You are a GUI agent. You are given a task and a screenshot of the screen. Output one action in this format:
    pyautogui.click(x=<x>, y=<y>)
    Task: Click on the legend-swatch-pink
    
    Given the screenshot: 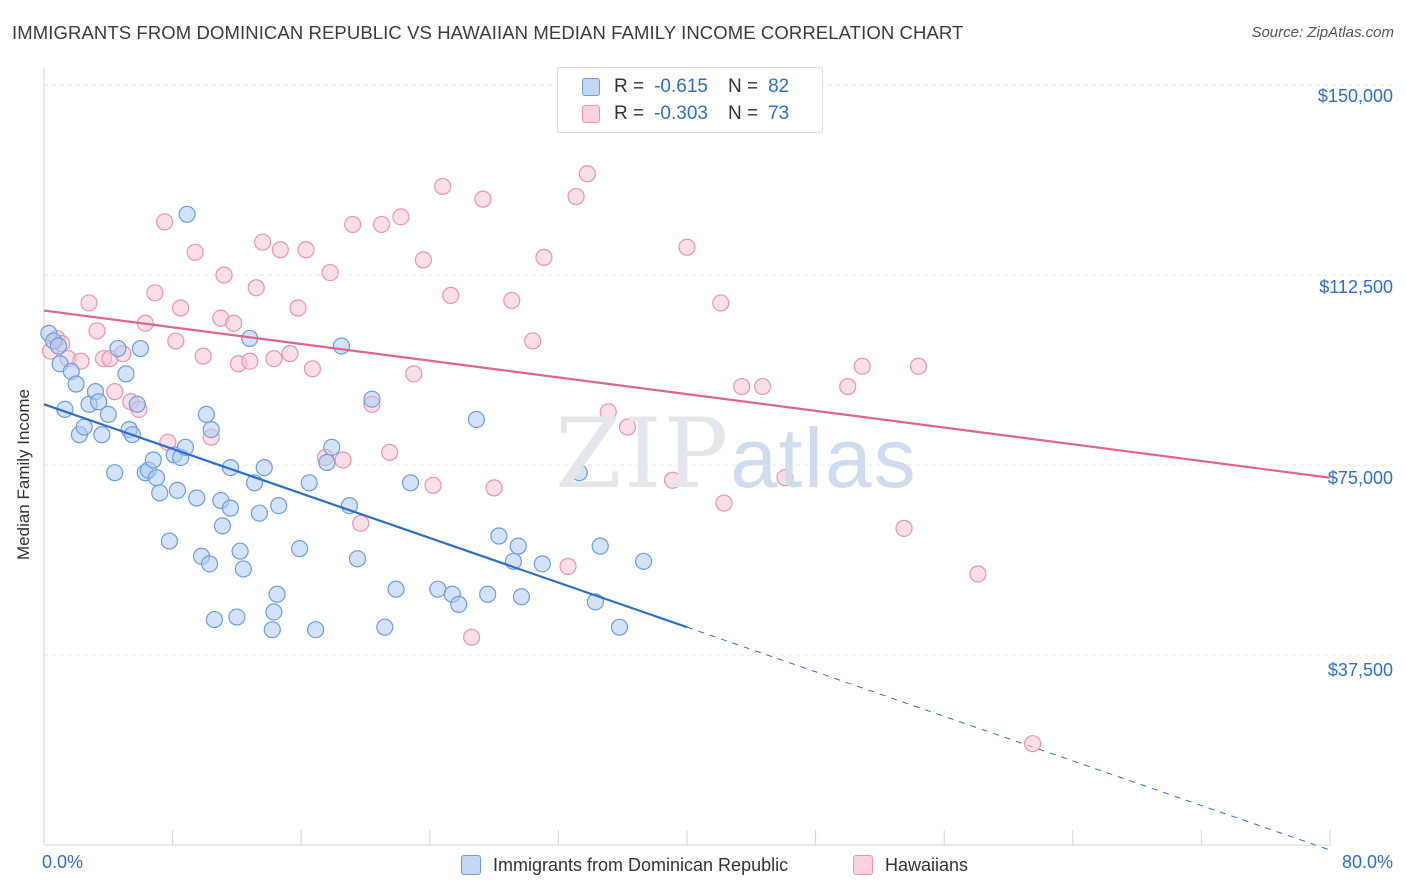 What is the action you would take?
    pyautogui.click(x=591, y=114)
    